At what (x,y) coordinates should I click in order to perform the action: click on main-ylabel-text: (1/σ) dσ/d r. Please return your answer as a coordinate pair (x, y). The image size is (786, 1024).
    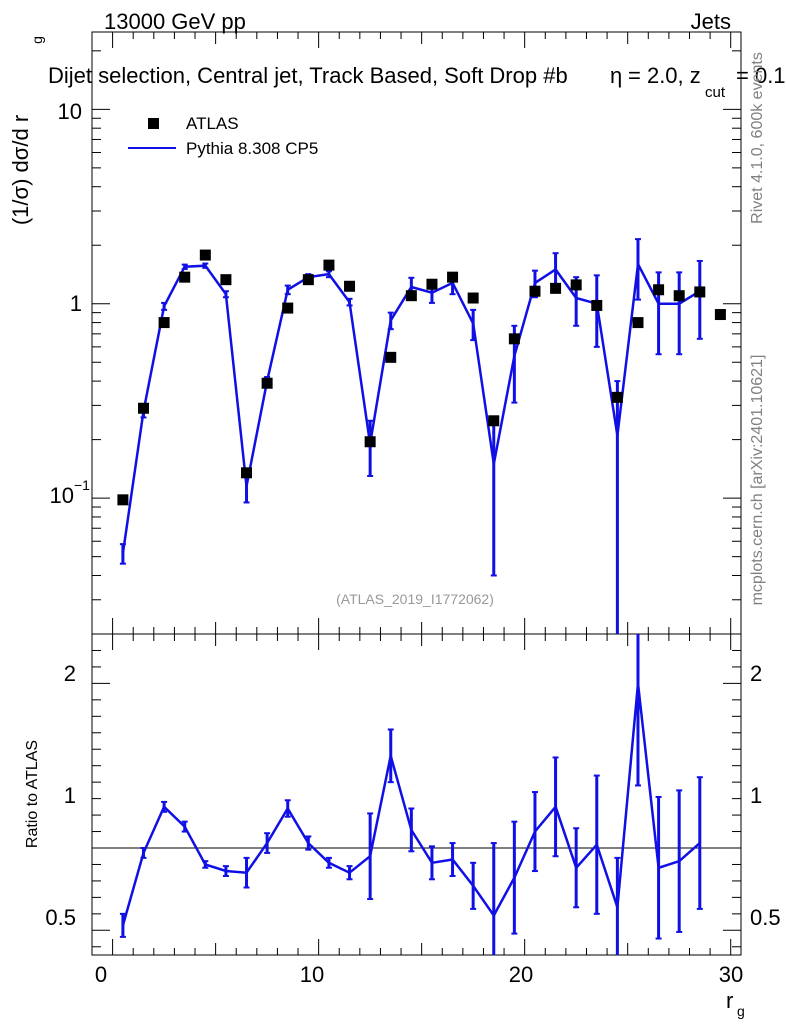
    Looking at the image, I should click on (20, 170).